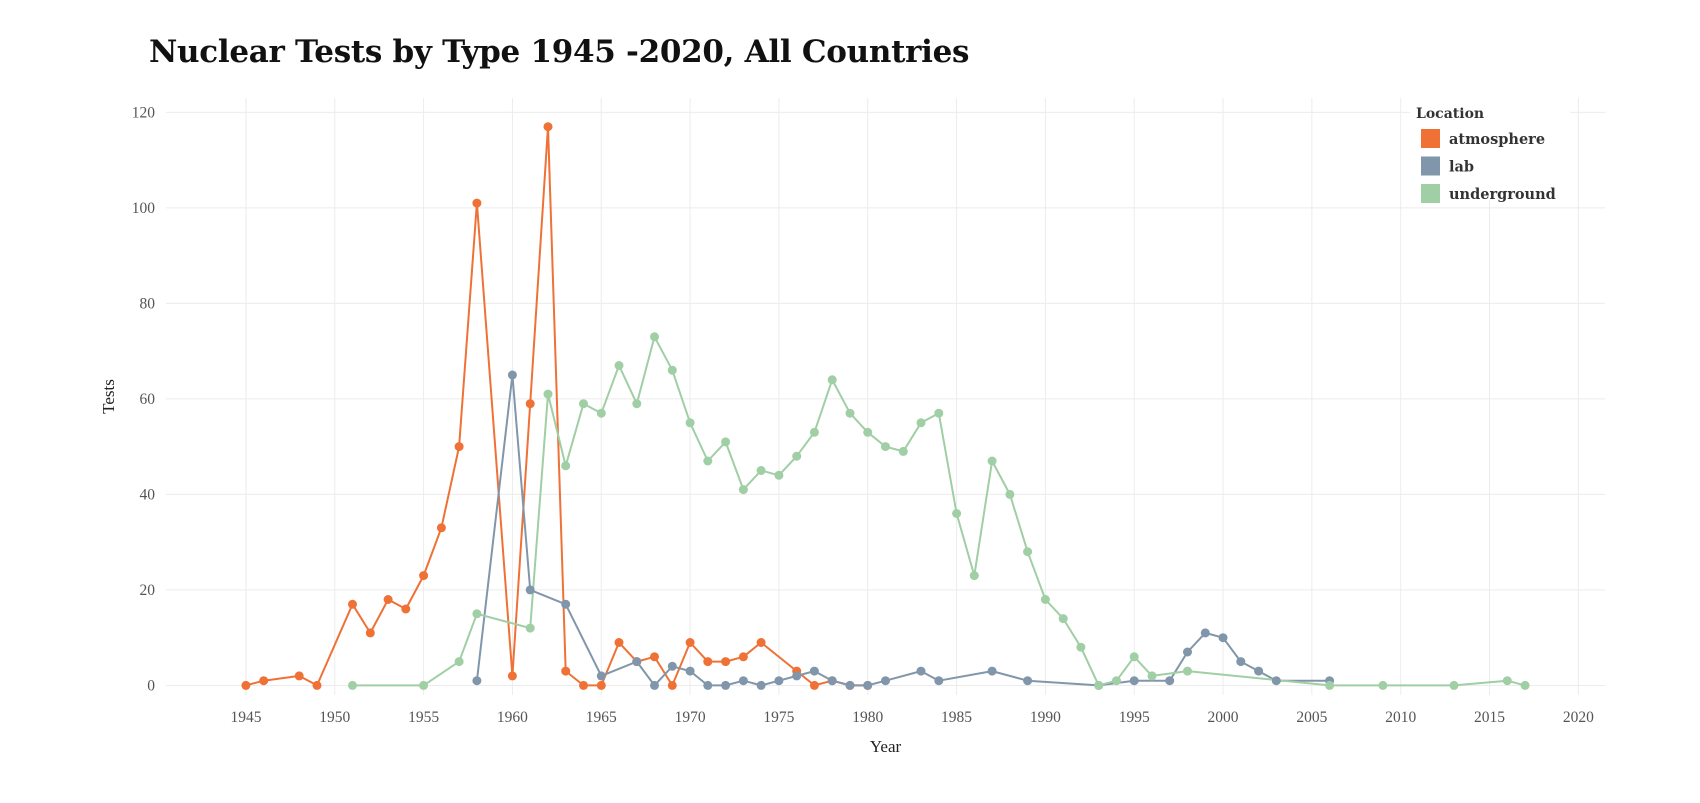 This screenshot has height=803, width=1700. What do you see at coordinates (1311, 717) in the screenshot?
I see `x-tick-label: 2005` at bounding box center [1311, 717].